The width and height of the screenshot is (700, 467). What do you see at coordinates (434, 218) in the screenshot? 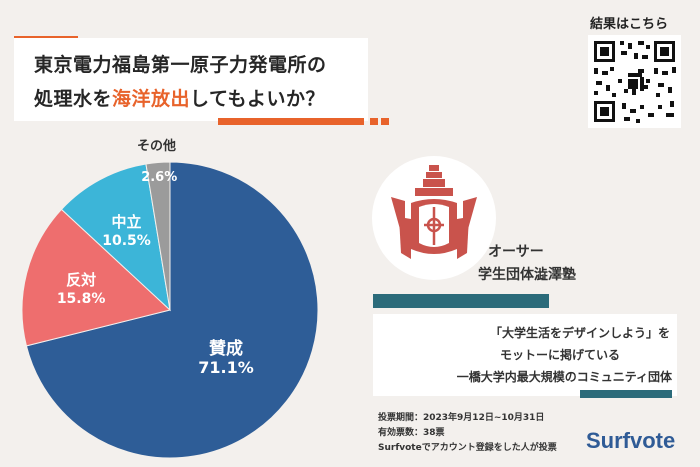
I see `organization-emblem` at bounding box center [434, 218].